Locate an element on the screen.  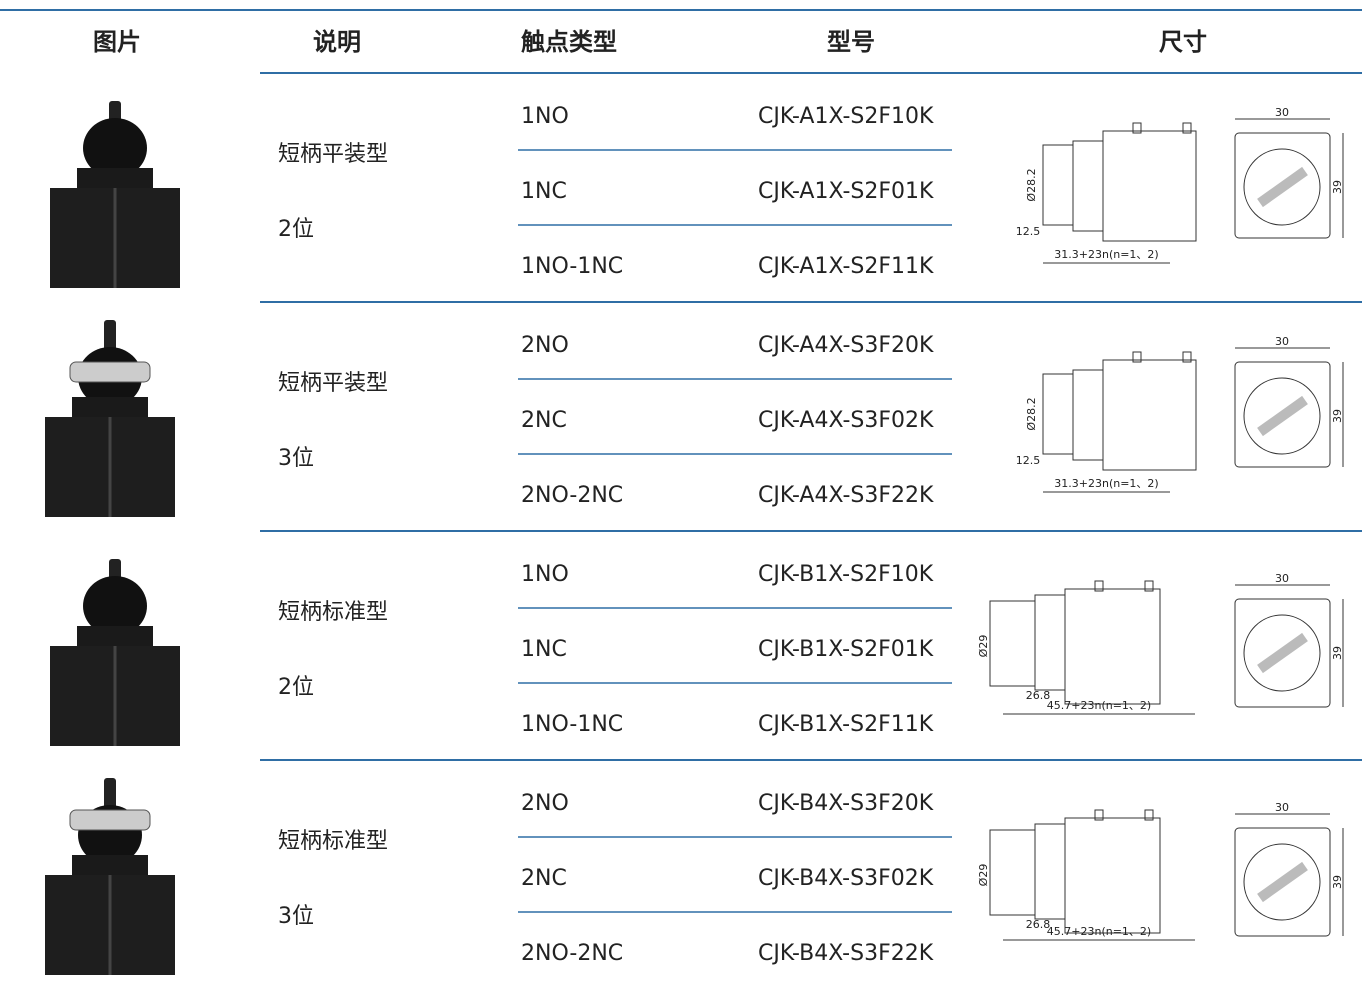
model: CJK-A1X-S2F01K is located at coordinates (846, 191).